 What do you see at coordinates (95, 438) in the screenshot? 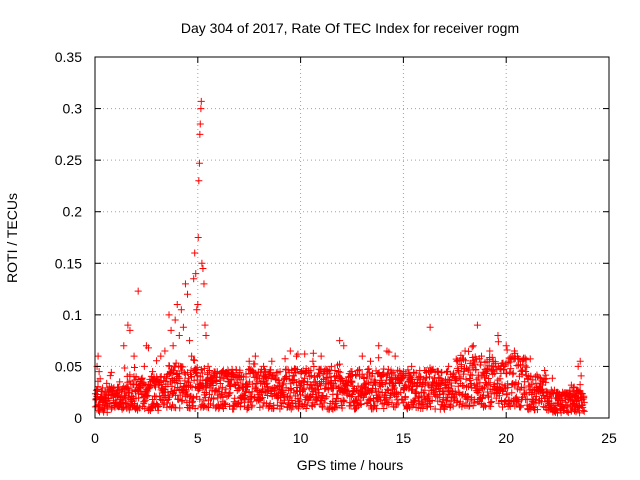
I see `x-tick-label: 0` at bounding box center [95, 438].